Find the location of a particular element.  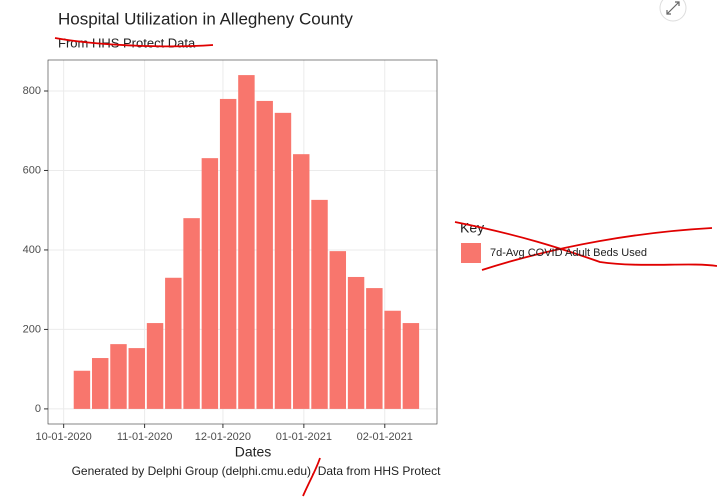

x-tick-label: 10-01-2020 is located at coordinates (64, 437).